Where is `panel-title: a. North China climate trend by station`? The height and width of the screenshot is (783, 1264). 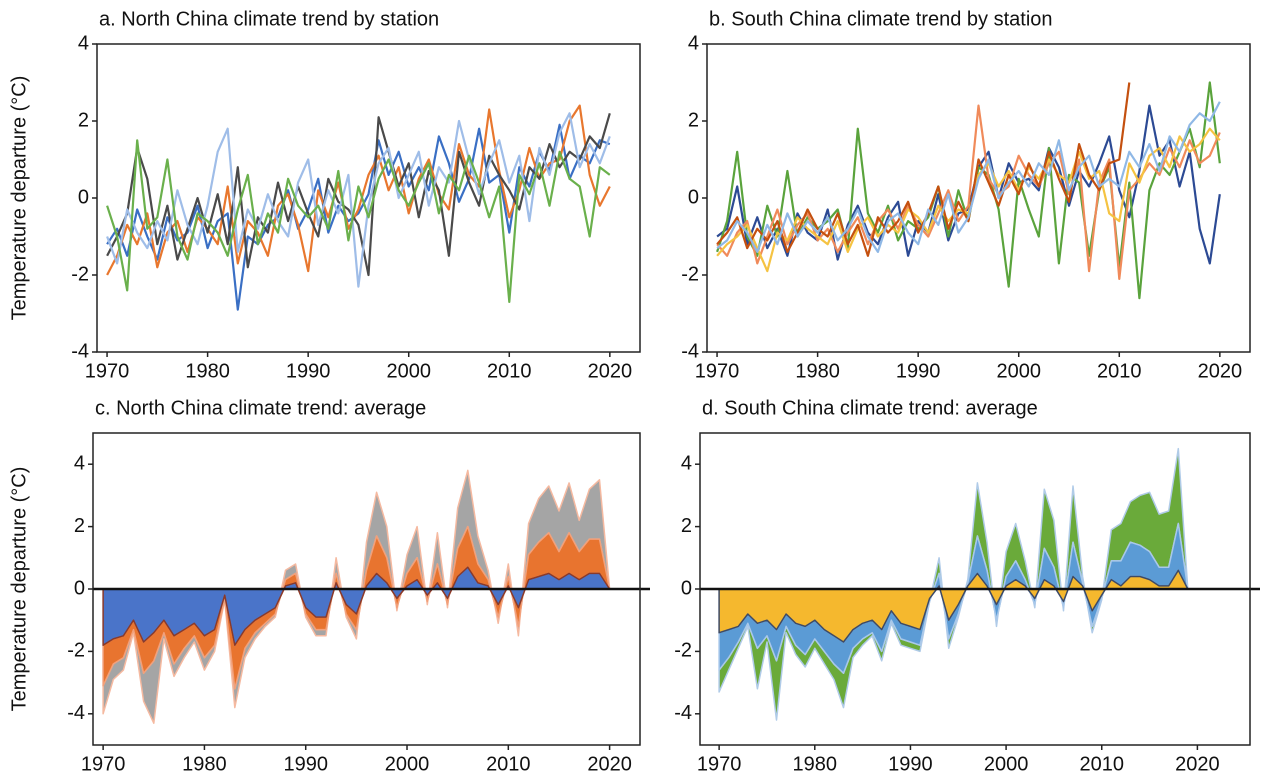
panel-title: a. North China climate trend by station is located at coordinates (269, 19).